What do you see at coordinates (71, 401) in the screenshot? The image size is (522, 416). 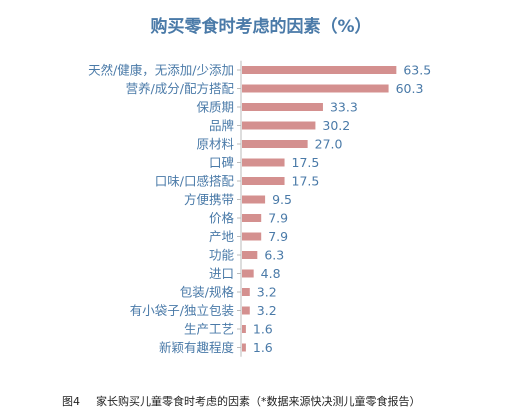 I see `figure-number: 图4` at bounding box center [71, 401].